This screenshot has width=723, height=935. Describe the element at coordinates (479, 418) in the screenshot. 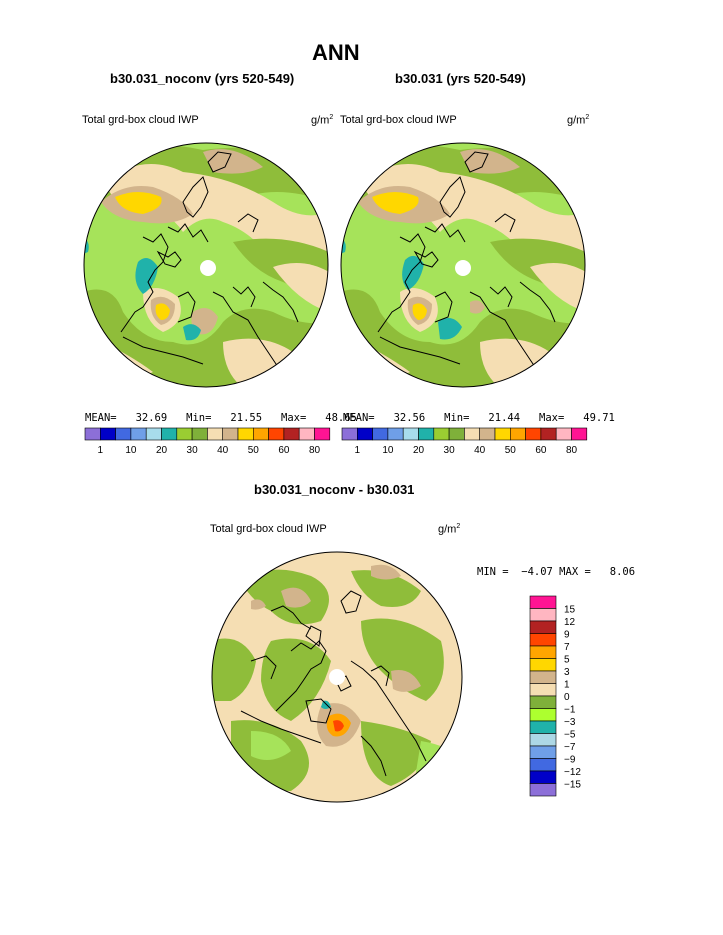

I see `right-stats: MEAN= 32.56 Min= 21.44 Max= 49.71` at that location.